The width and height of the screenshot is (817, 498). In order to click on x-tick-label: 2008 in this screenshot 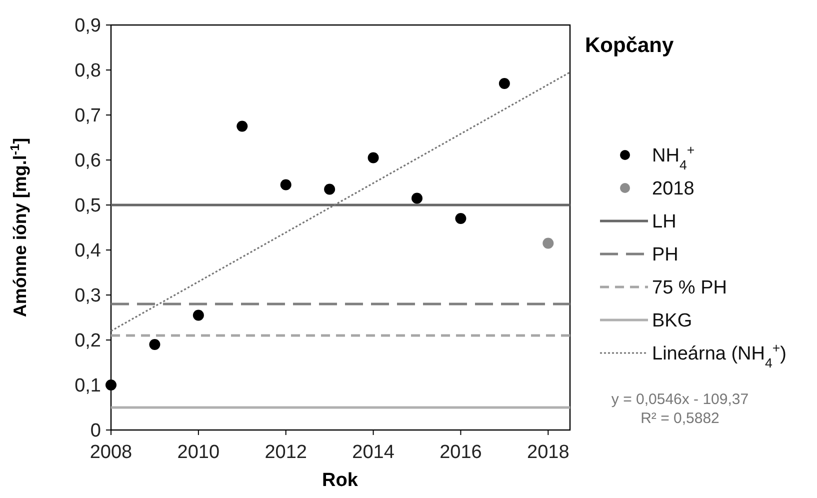, I will do `click(111, 452)`.